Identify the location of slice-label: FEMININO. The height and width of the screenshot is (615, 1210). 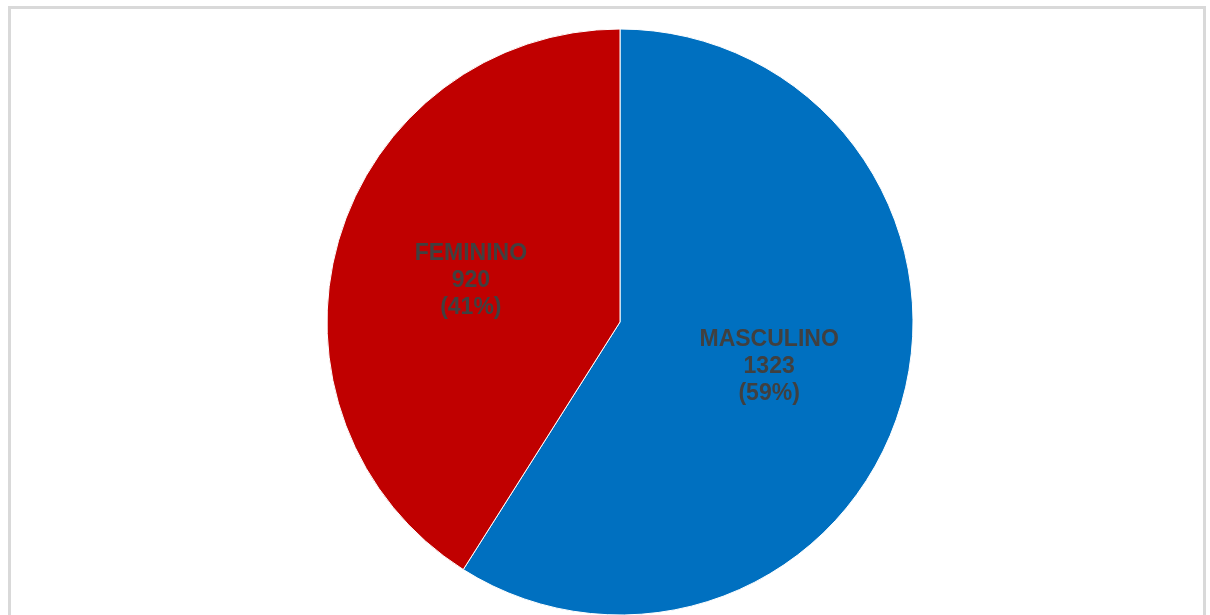
(471, 251).